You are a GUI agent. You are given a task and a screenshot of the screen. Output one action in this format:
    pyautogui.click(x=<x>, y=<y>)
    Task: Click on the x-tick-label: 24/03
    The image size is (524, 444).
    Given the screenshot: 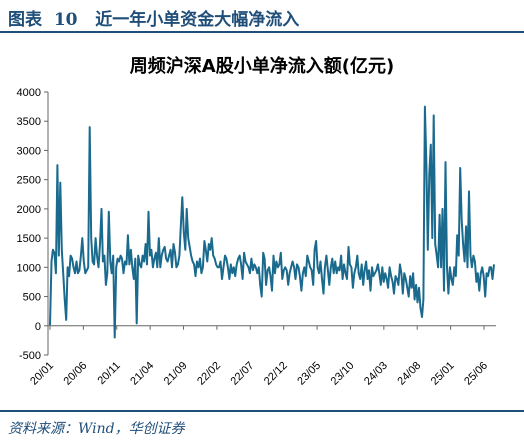 What is the action you would take?
    pyautogui.click(x=376, y=374)
    